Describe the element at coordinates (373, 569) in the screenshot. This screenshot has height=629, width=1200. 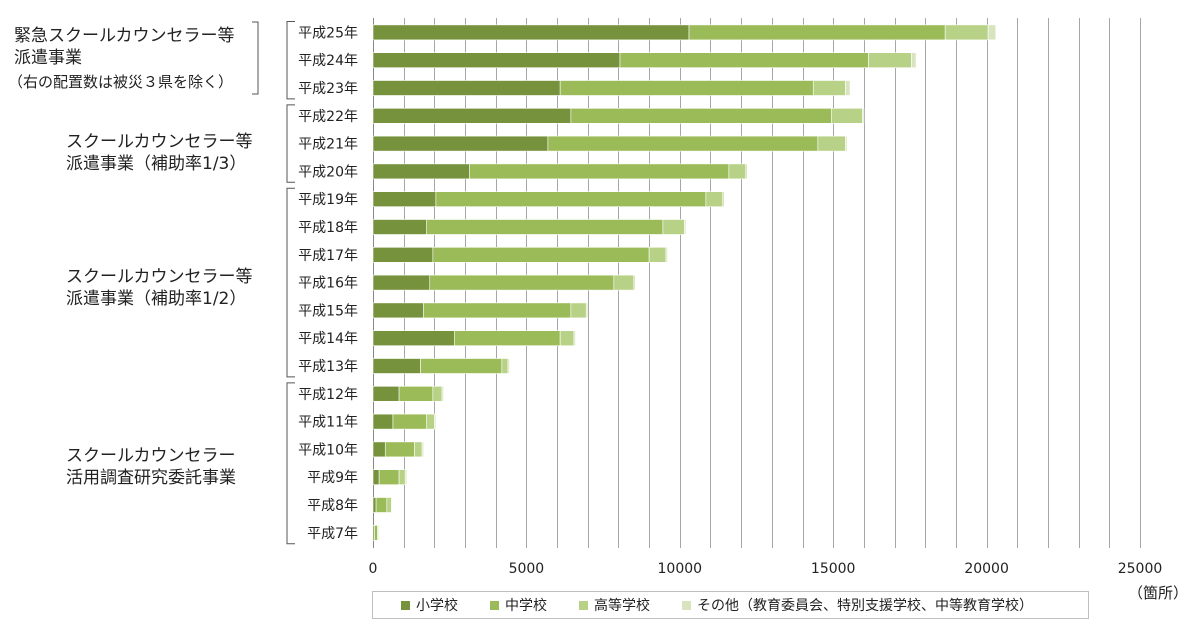
I see `x-tick-label: 0` at that location.